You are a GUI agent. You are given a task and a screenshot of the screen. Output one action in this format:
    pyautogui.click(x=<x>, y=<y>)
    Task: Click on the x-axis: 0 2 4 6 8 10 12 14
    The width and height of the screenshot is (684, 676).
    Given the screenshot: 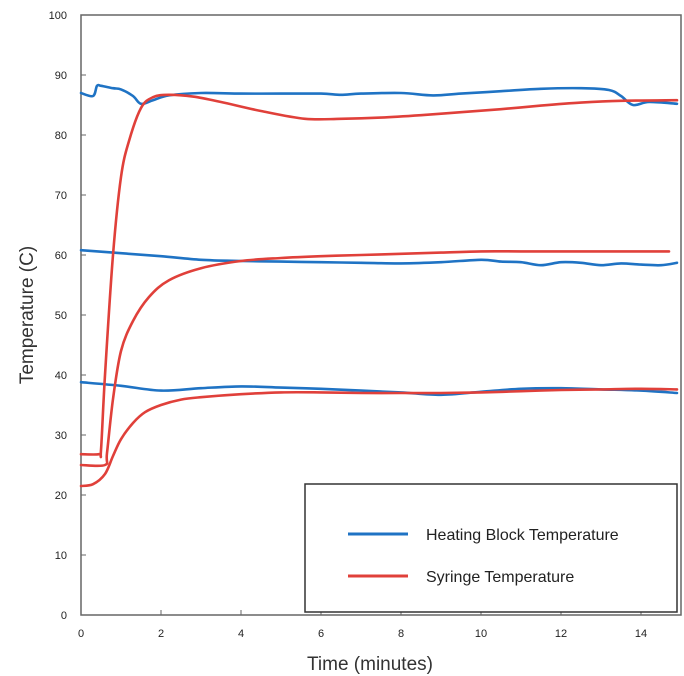 What is the action you would take?
    pyautogui.click(x=362, y=625)
    